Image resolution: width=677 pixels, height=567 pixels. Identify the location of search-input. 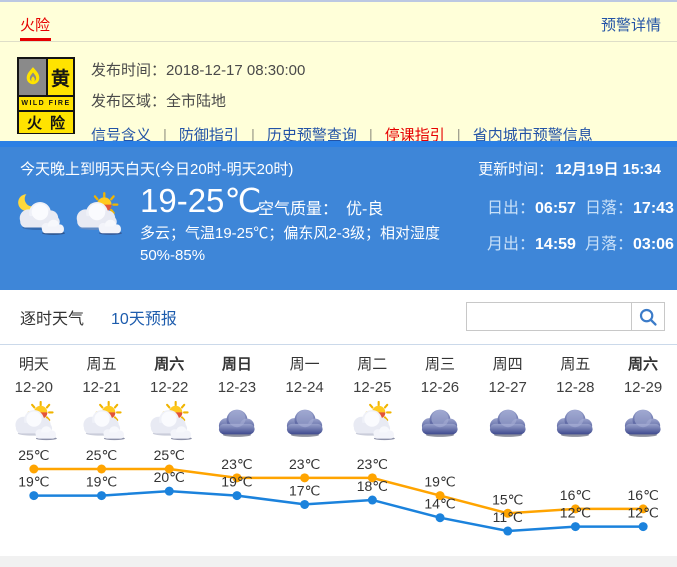
(549, 316).